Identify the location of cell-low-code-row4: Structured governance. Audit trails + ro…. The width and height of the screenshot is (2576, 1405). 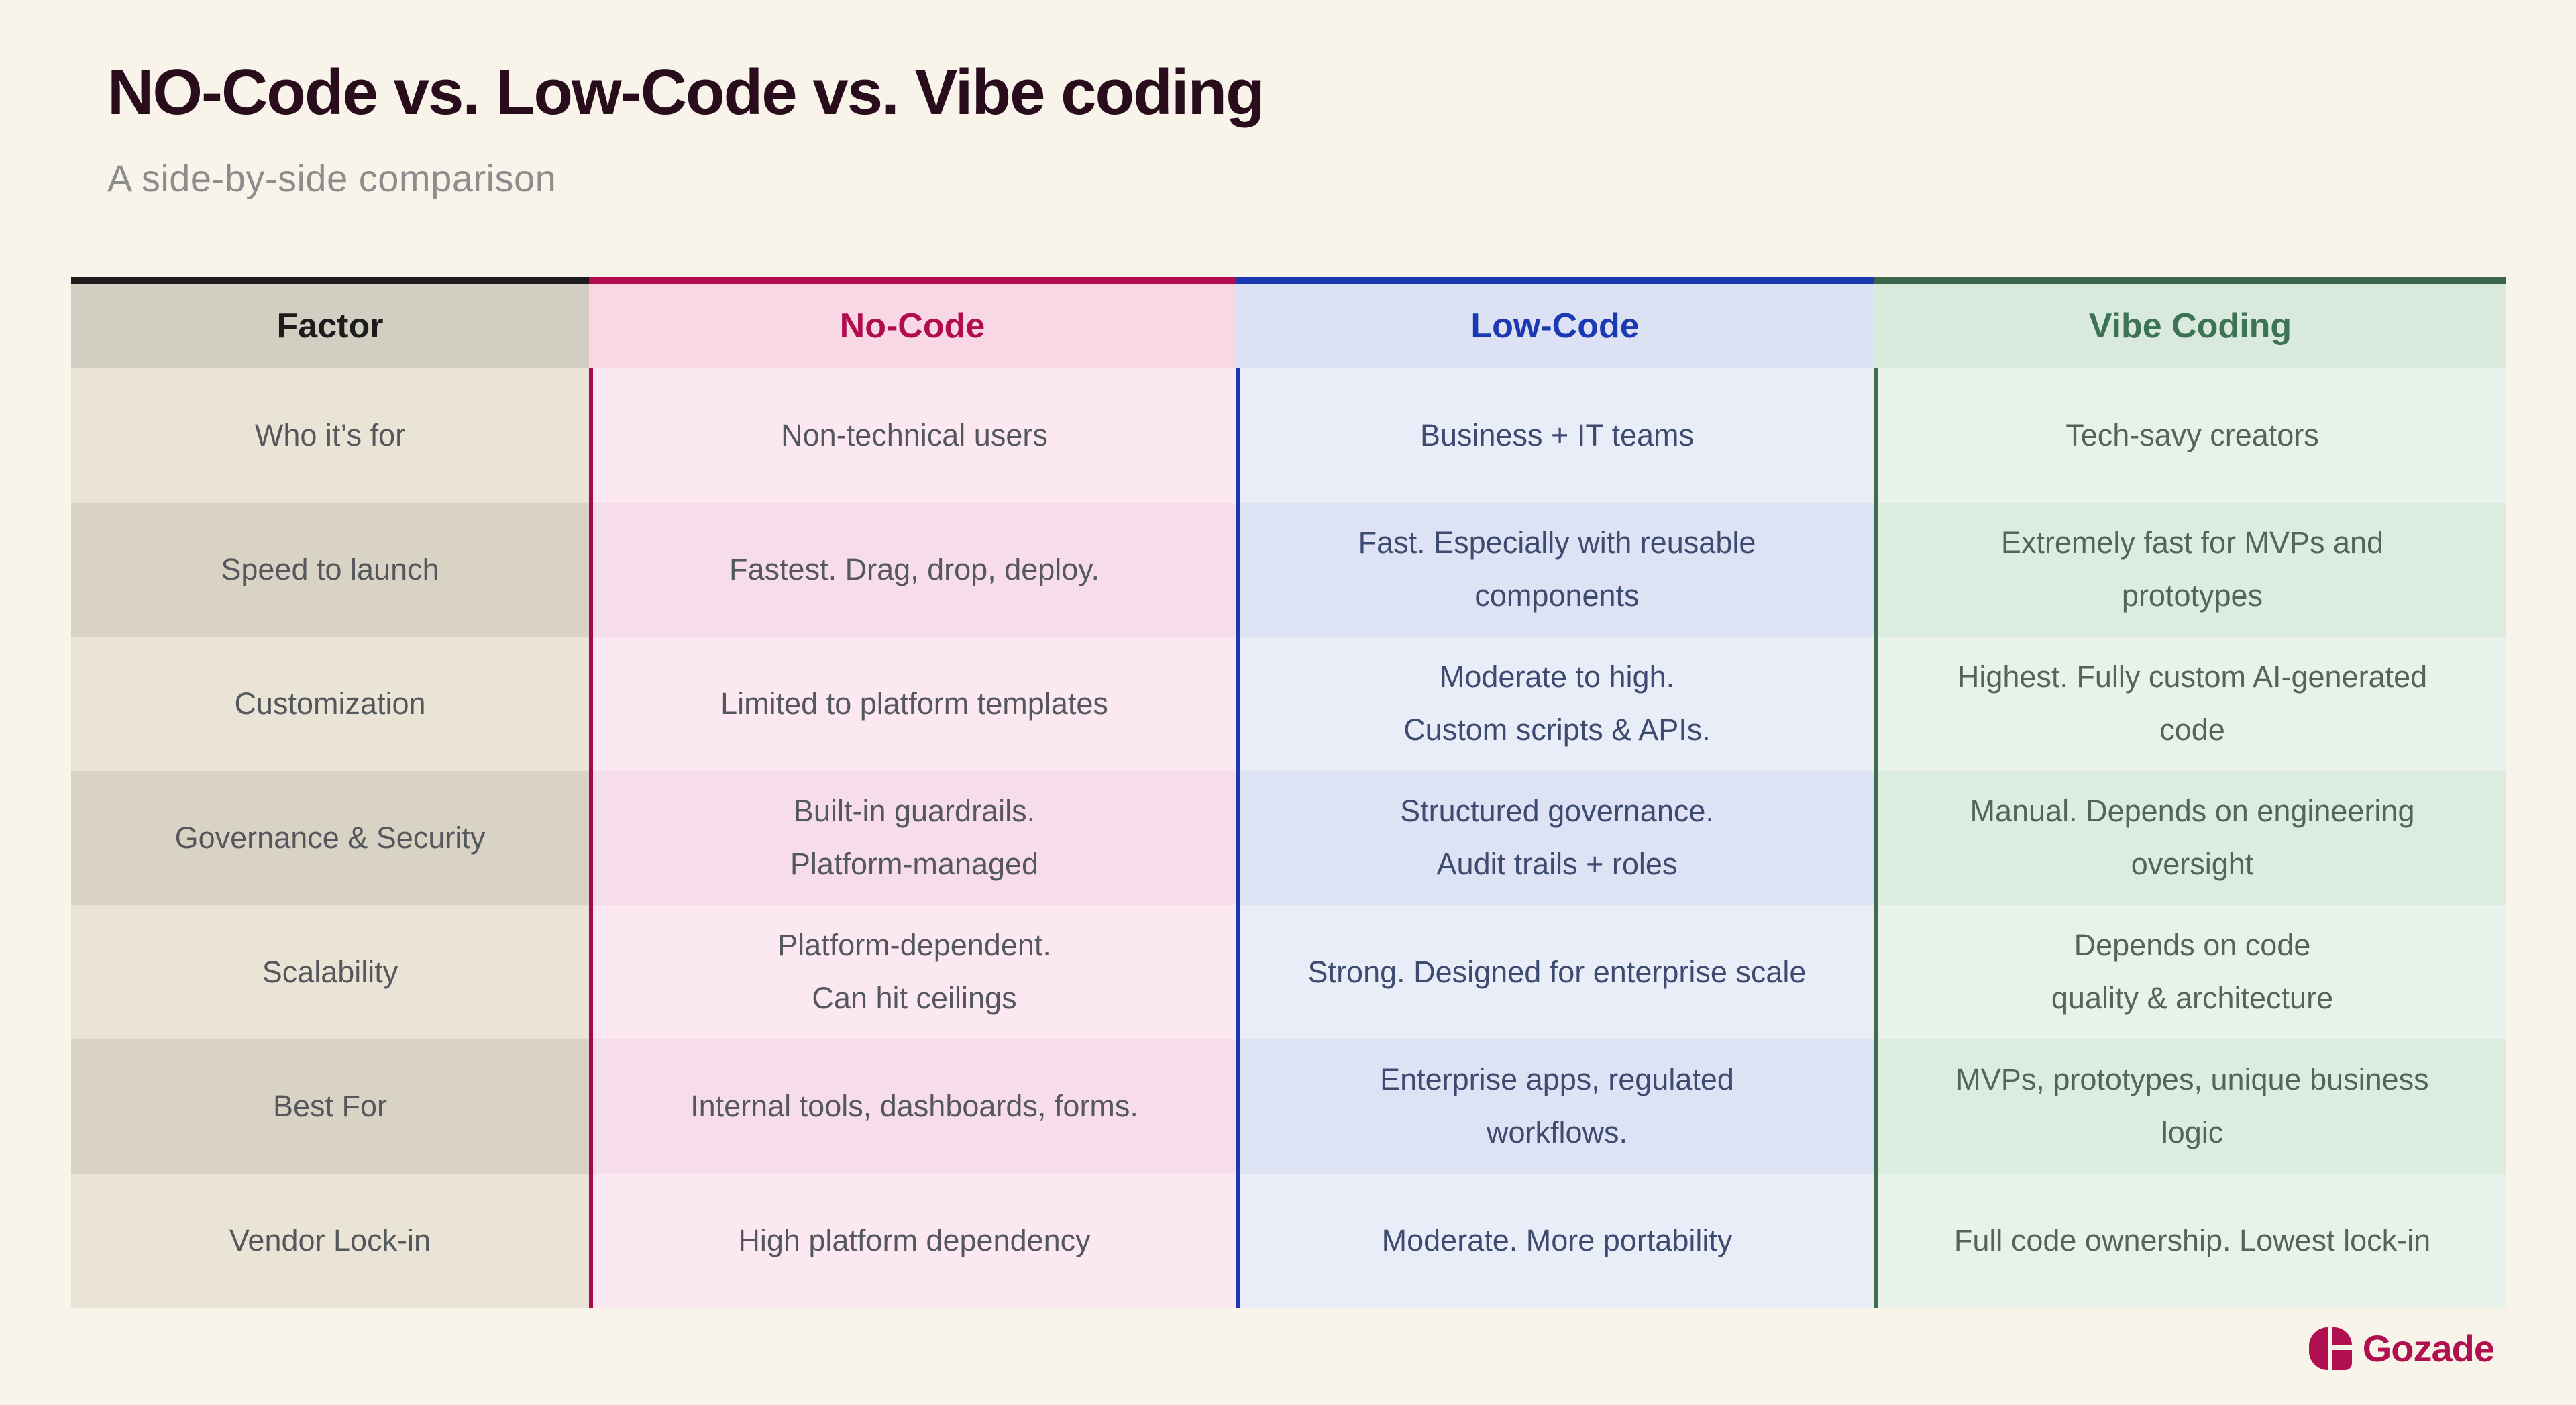
(1555, 838).